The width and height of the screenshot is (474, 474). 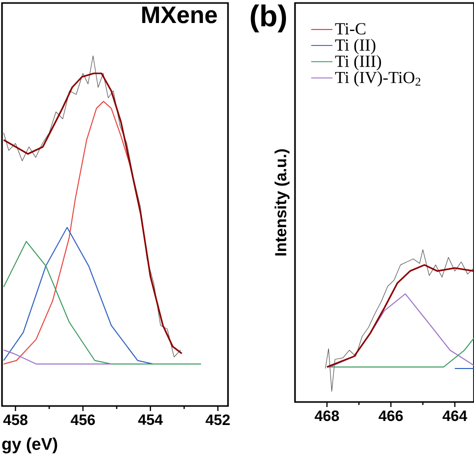 I want to click on x-tick-label: 466, so click(x=390, y=416).